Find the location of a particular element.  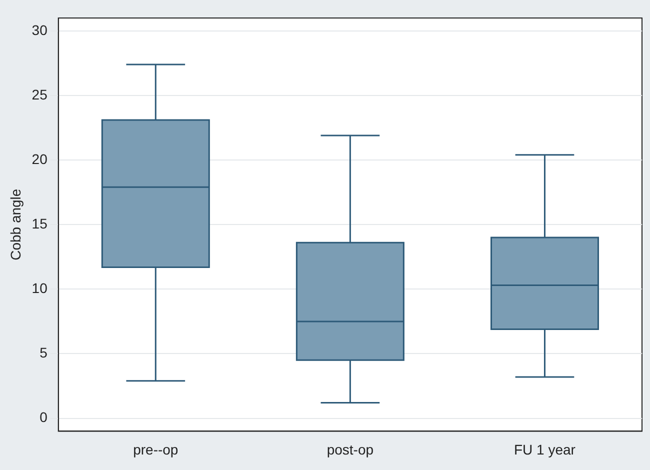

y-tick-label: 30 is located at coordinates (40, 30).